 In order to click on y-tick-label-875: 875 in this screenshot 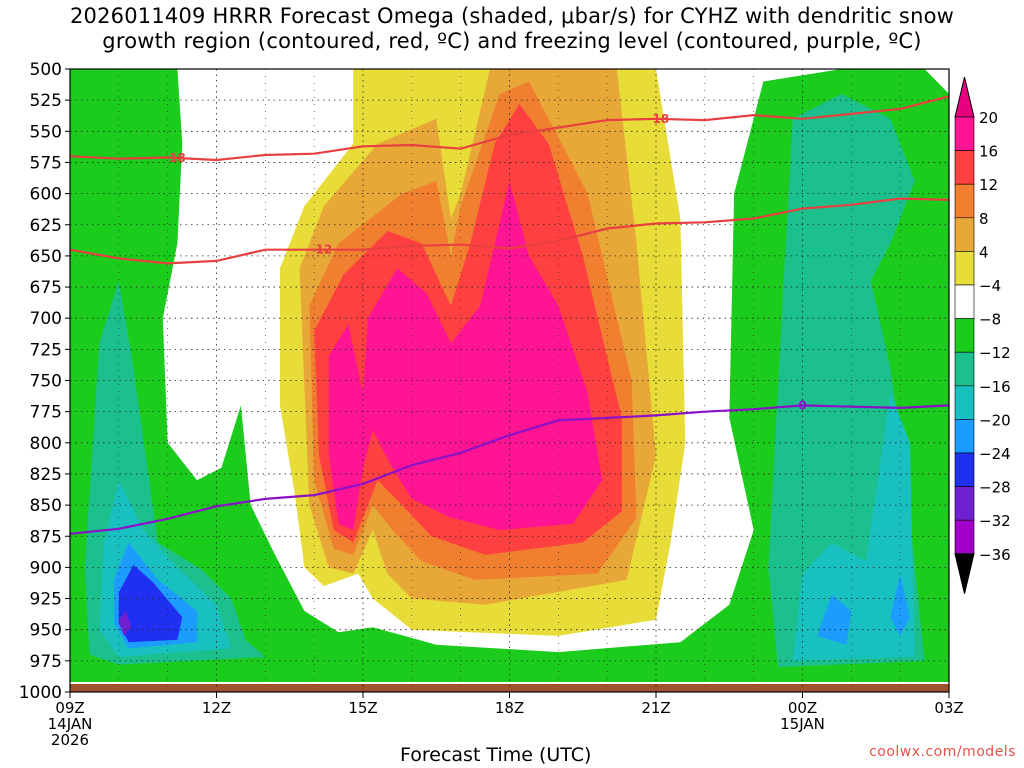, I will do `click(46, 537)`.